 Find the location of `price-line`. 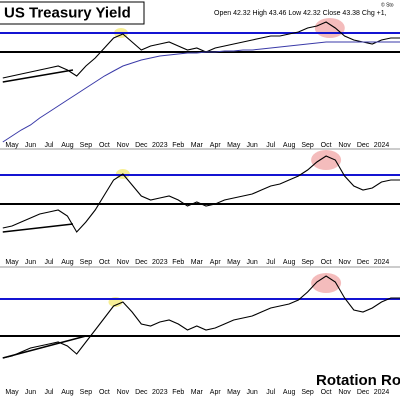

price-line is located at coordinates (201, 50).